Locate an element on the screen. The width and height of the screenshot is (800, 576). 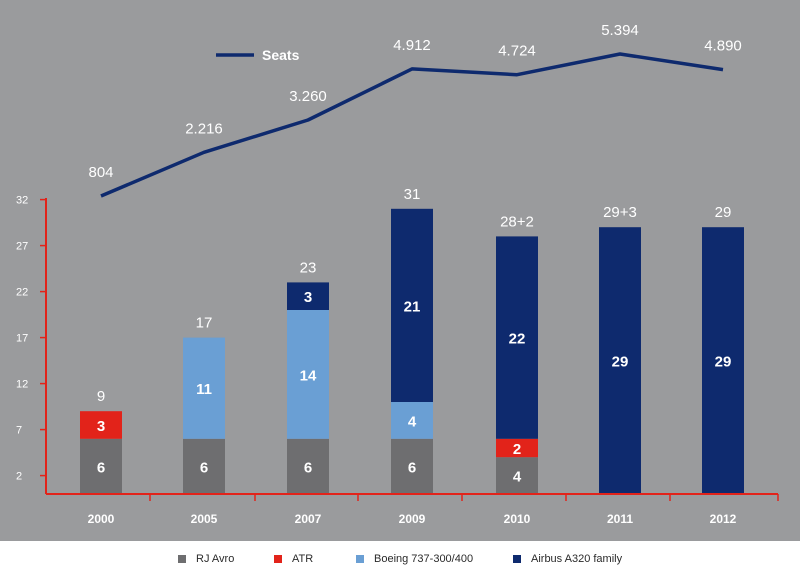
y-tick-label-27: 27 is located at coordinates (22, 247).